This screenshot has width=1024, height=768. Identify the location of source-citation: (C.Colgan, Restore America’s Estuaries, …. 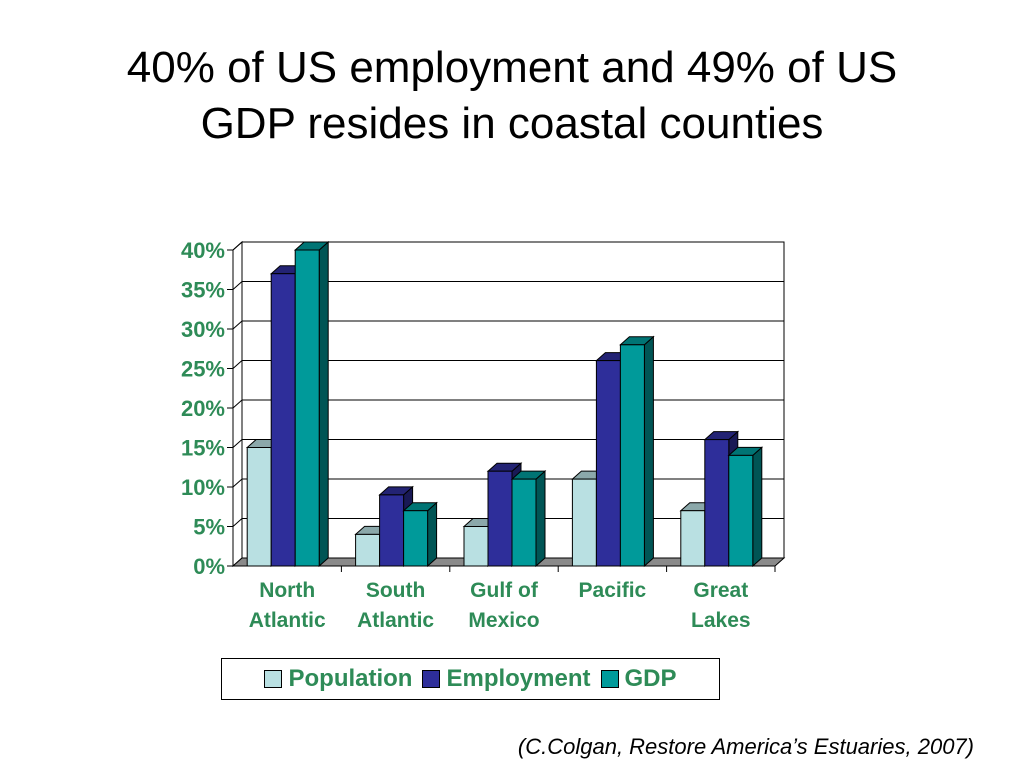
(745, 746).